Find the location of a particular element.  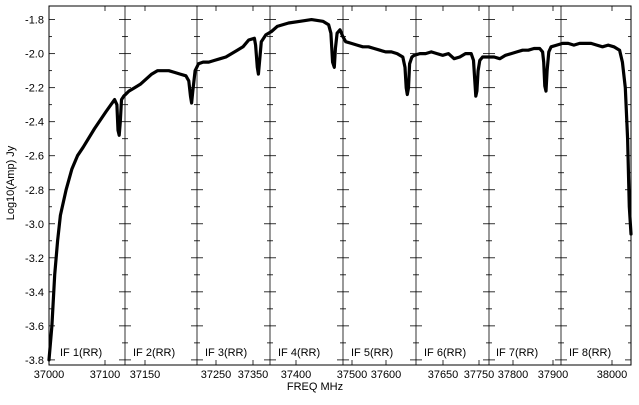

if-label-8: IF 8(RR) is located at coordinates (590, 353).